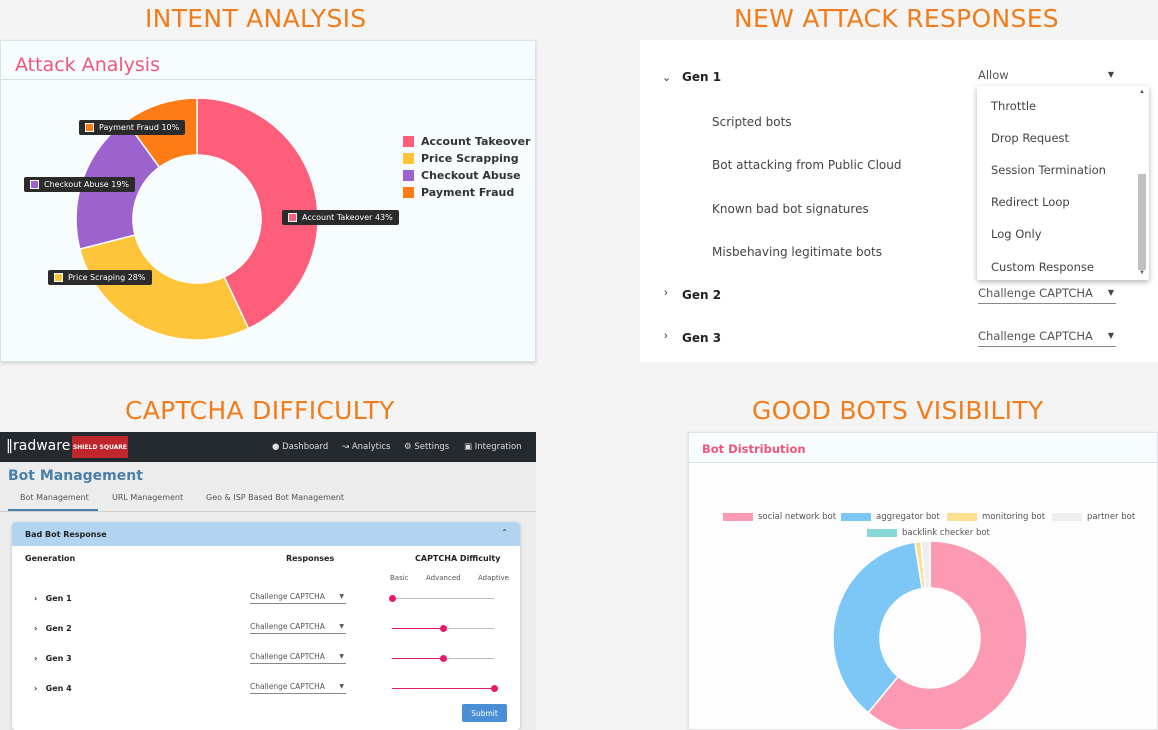 This screenshot has height=730, width=1158. What do you see at coordinates (470, 158) in the screenshot?
I see `legend-label: Price Scrapping` at bounding box center [470, 158].